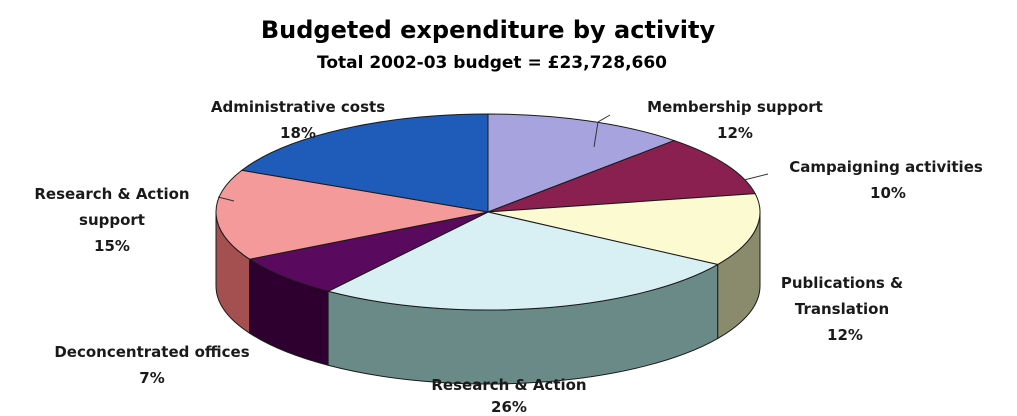 This screenshot has height=416, width=1017. I want to click on slice-percent: 18%, so click(298, 133).